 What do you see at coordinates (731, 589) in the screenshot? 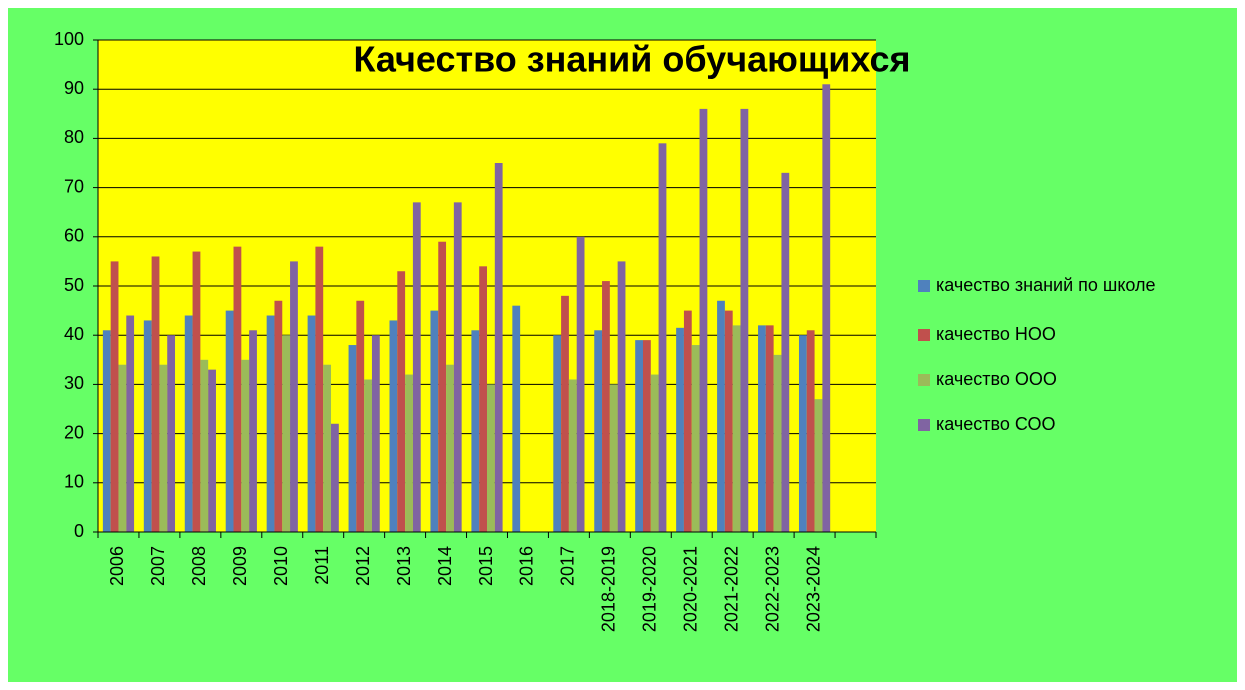
I see `x-tick-label: 2021-2022` at bounding box center [731, 589].